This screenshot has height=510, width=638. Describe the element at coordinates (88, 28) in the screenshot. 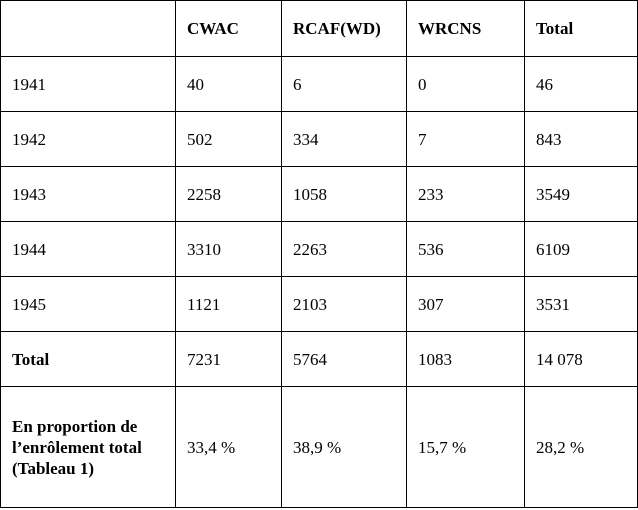

I see `header-corner-cell` at that location.